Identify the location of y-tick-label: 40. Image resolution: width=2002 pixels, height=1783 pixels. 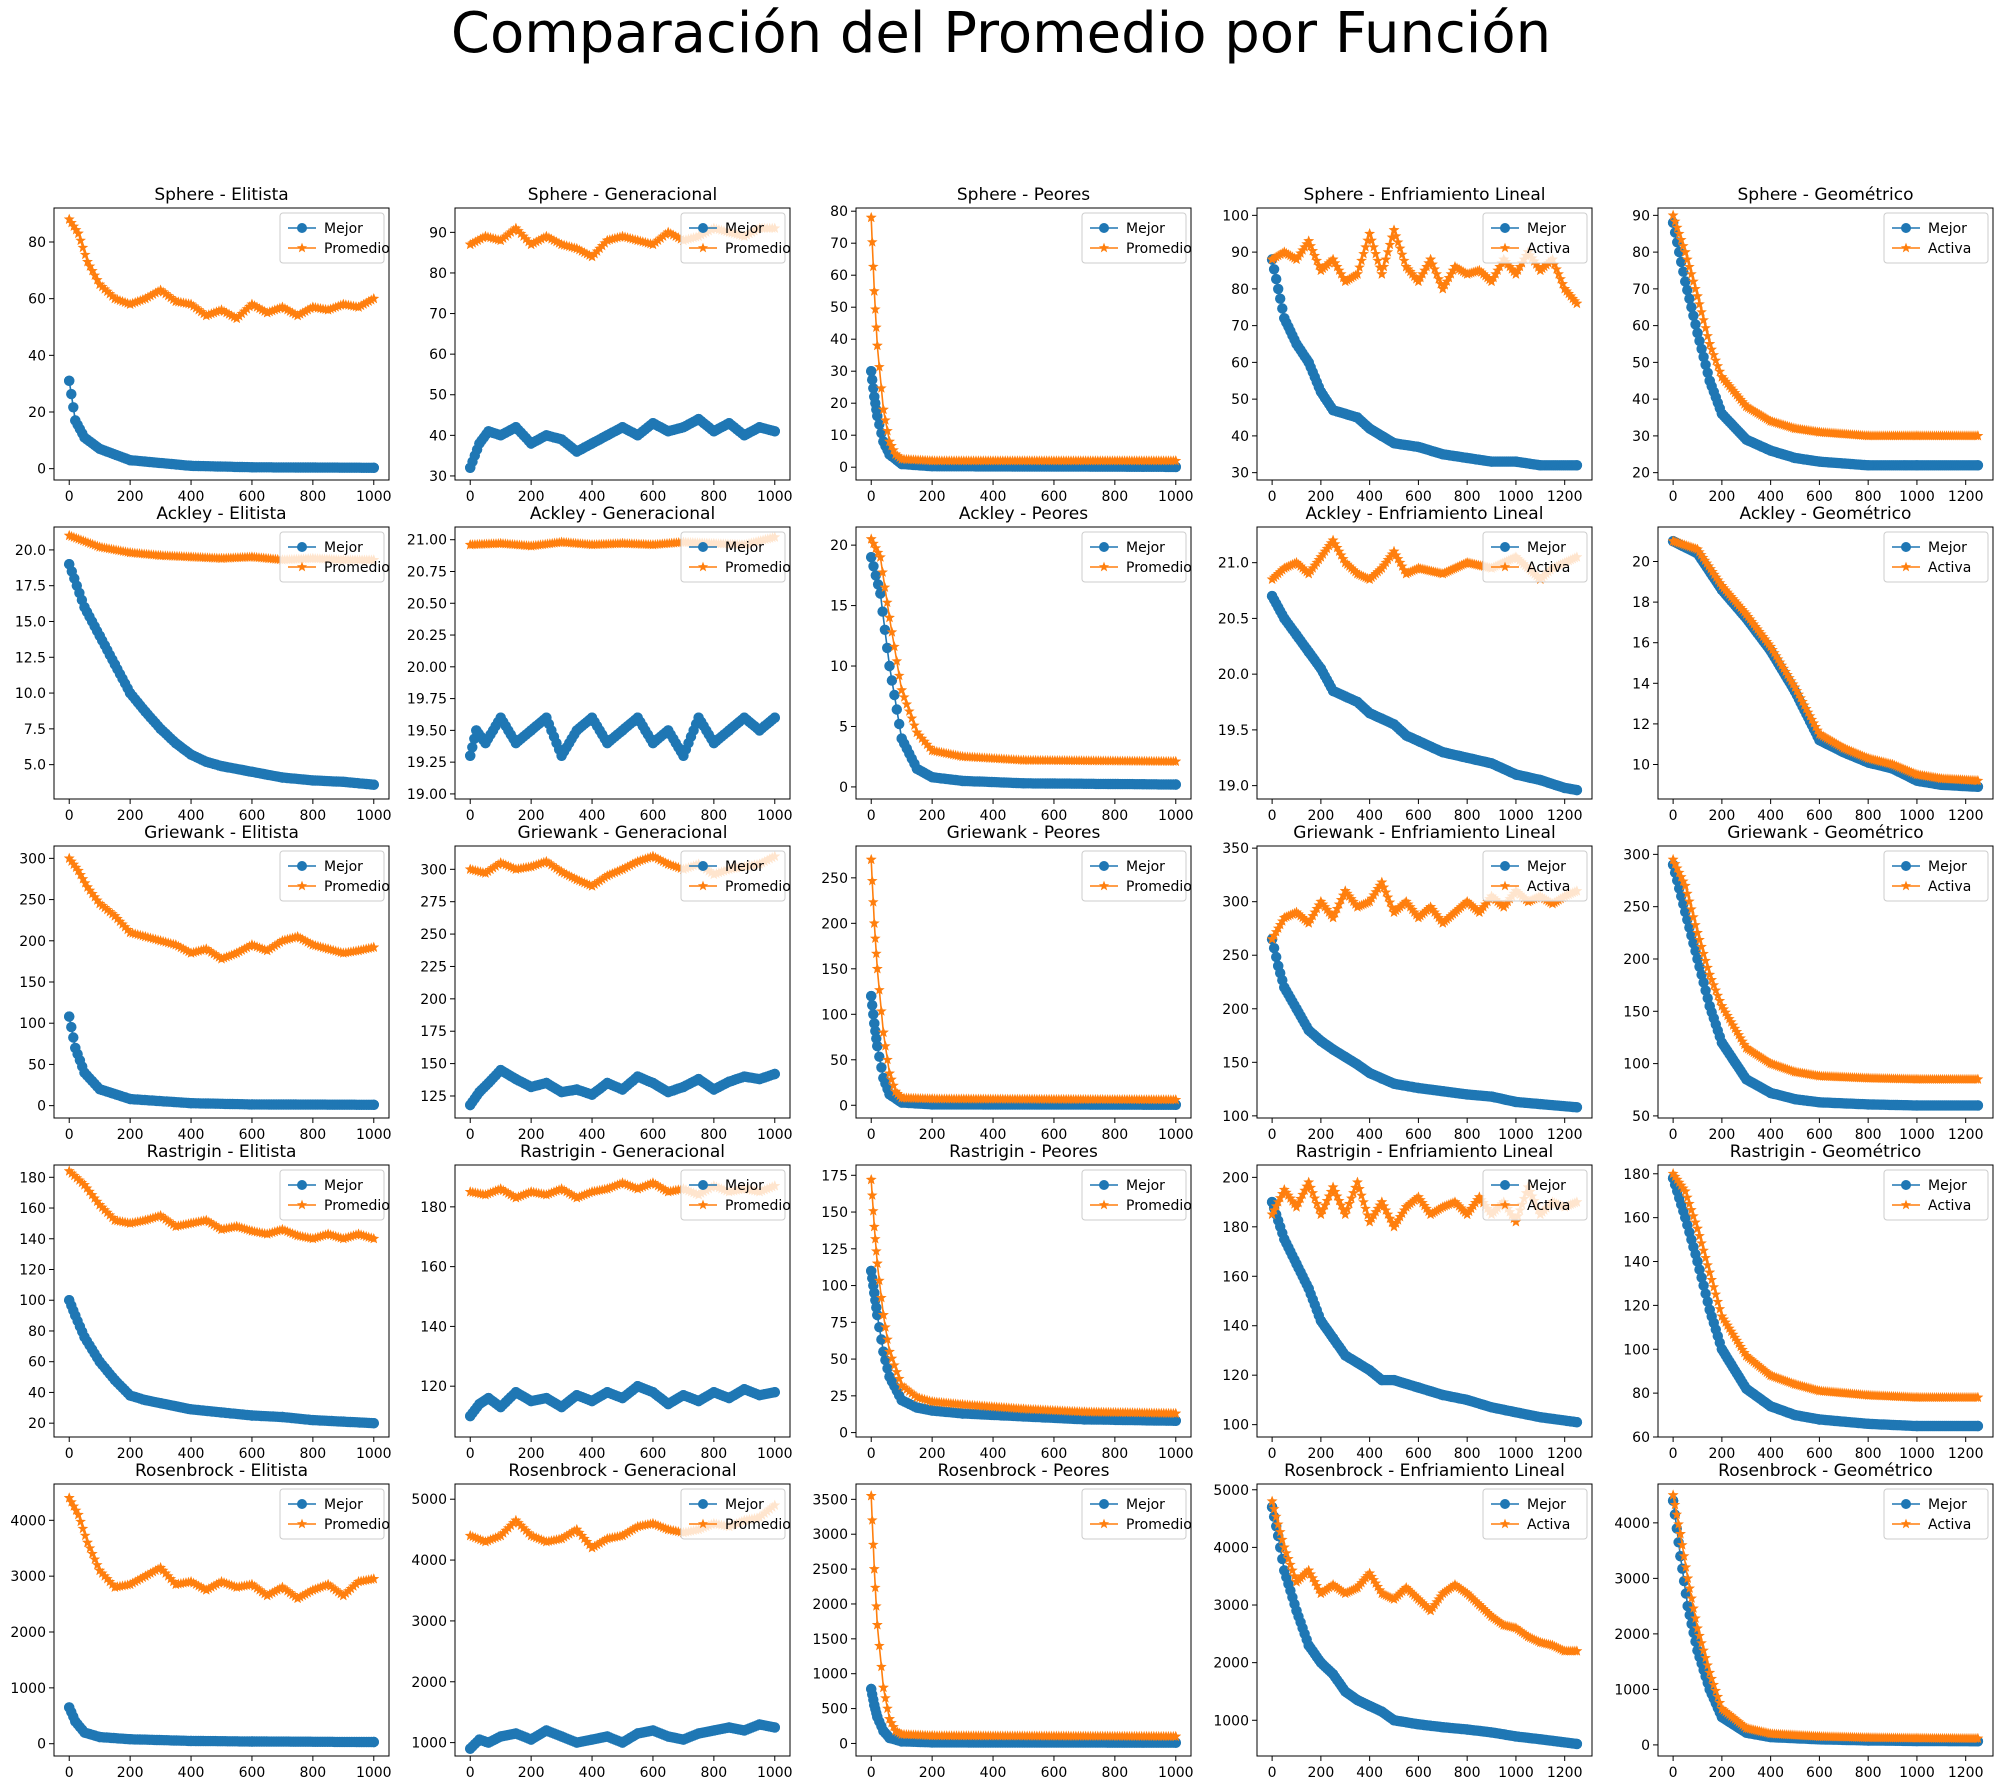
(1641, 400).